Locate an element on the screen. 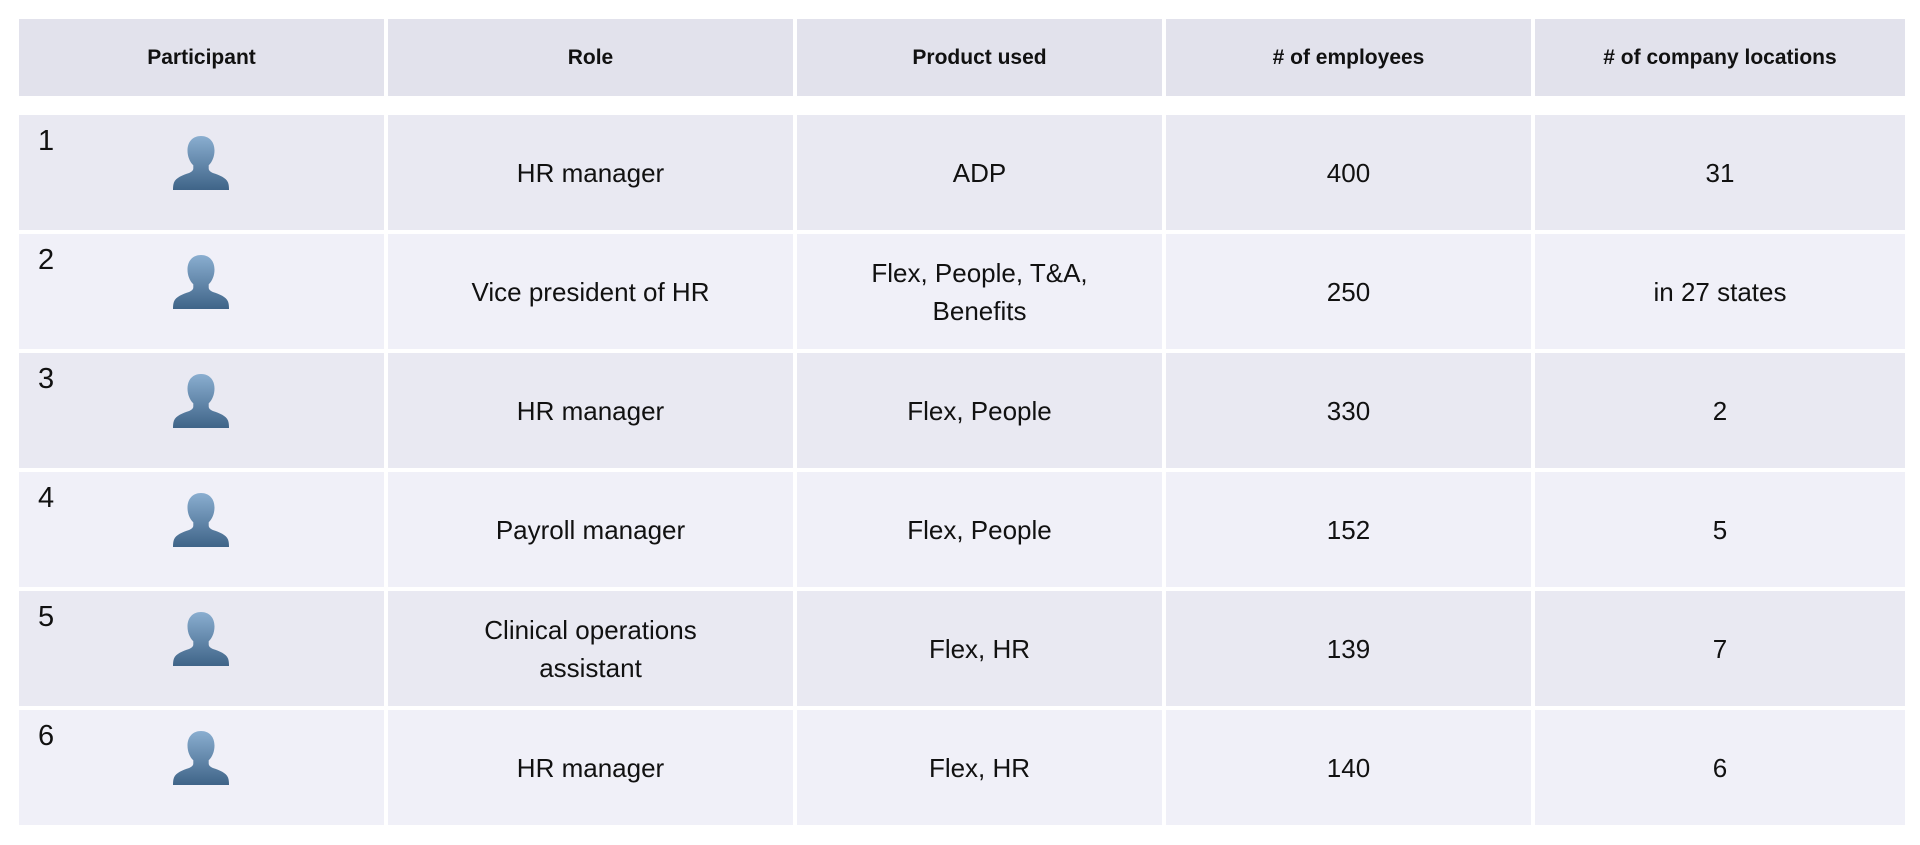 Image resolution: width=1920 pixels, height=845 pixels. header-product-used: Product used is located at coordinates (979, 57).